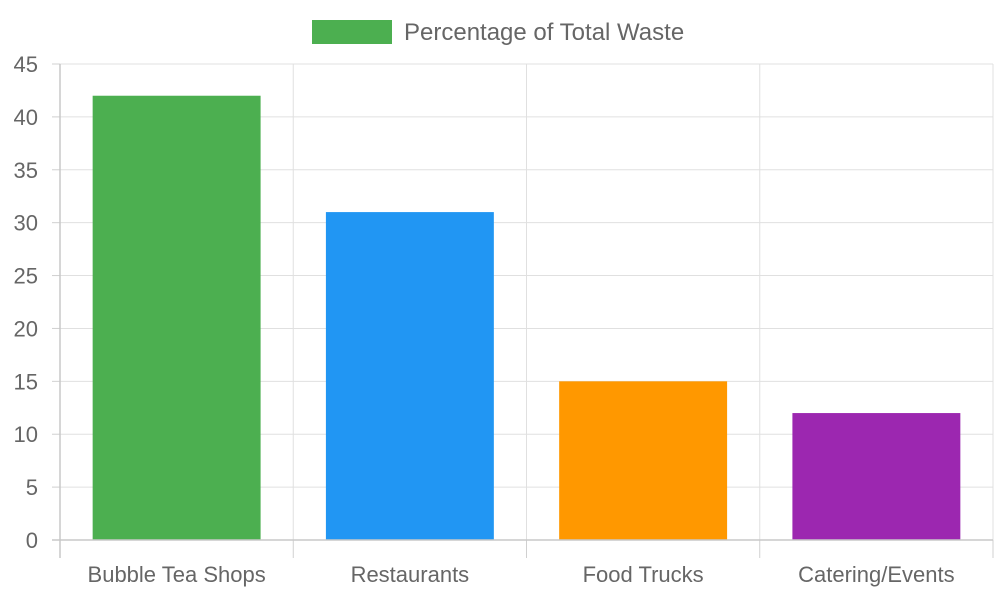 The height and width of the screenshot is (600, 1000). I want to click on y-tick-label: 25, so click(26, 276).